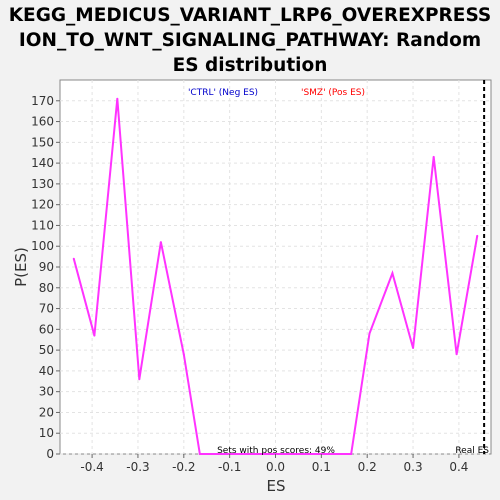 Image resolution: width=500 pixels, height=500 pixels. I want to click on y-tick-label: 170, so click(42, 101).